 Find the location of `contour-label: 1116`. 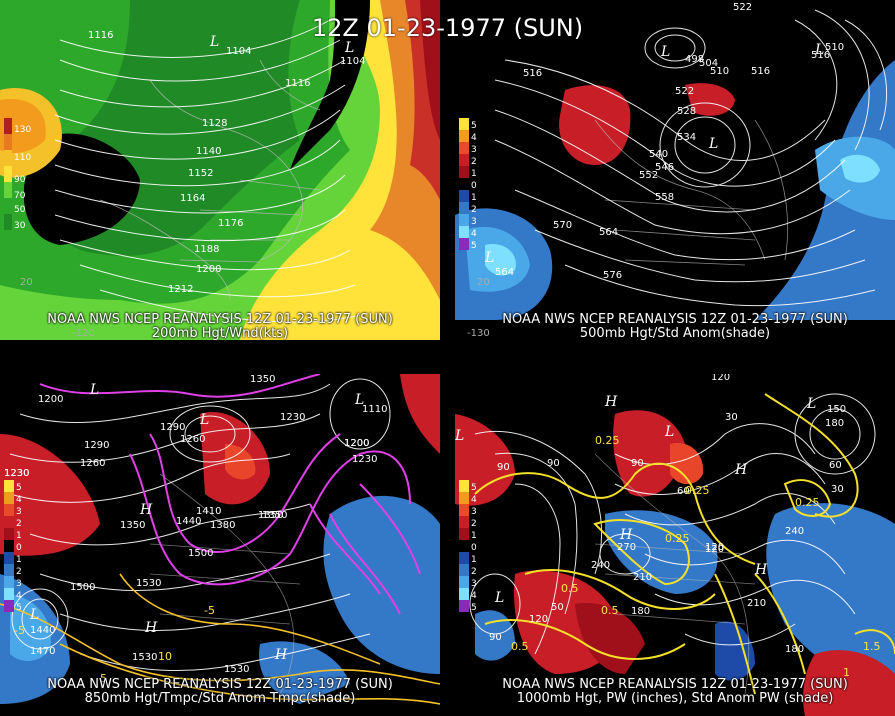

contour-label: 1116 is located at coordinates (100, 35).